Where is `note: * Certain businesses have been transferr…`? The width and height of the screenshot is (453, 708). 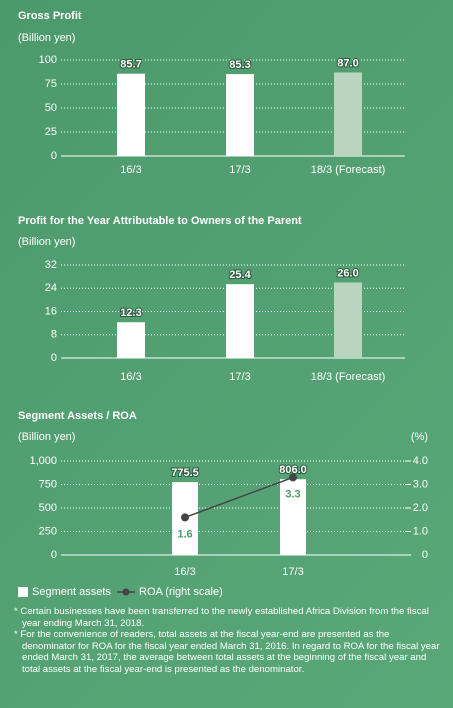 note: * Certain businesses have been transferr… is located at coordinates (221, 617).